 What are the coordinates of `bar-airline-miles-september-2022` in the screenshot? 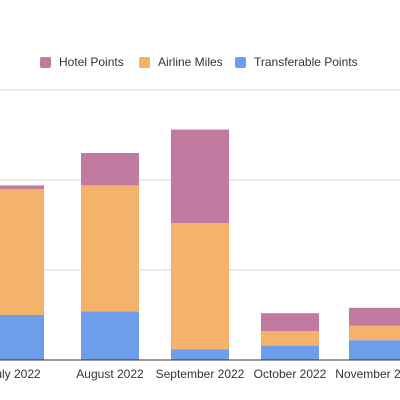 It's located at (200, 286).